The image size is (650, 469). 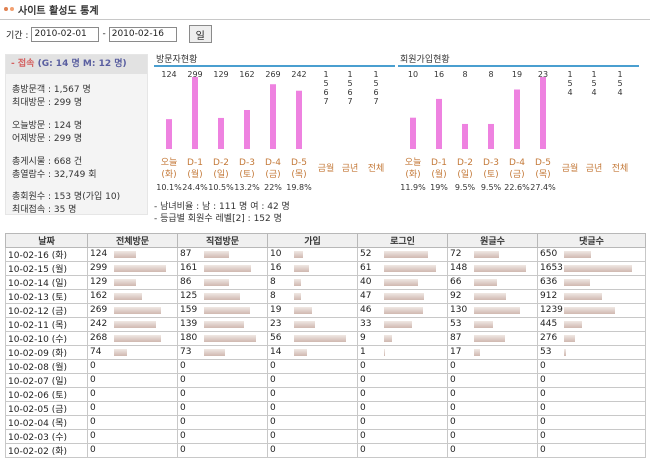 What do you see at coordinates (132, 254) in the screenshot?
I see `cell-total-visits: 124` at bounding box center [132, 254].